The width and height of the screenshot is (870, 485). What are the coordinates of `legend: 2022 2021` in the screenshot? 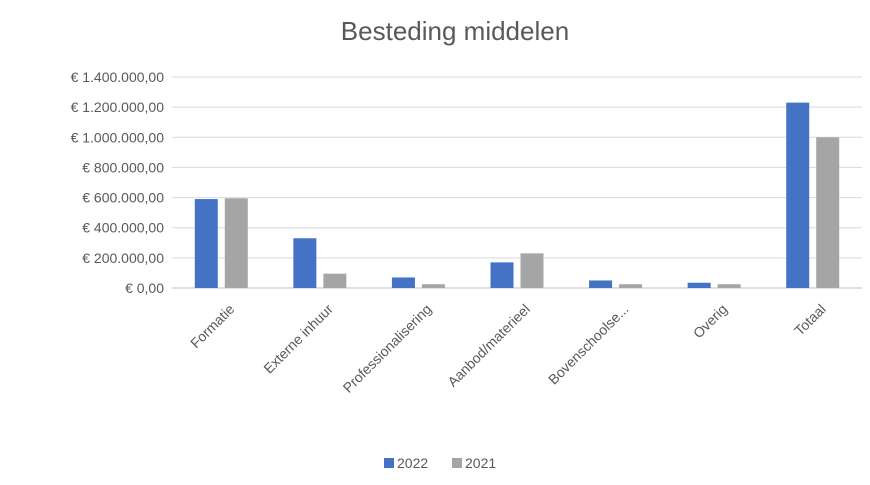 It's located at (440, 463).